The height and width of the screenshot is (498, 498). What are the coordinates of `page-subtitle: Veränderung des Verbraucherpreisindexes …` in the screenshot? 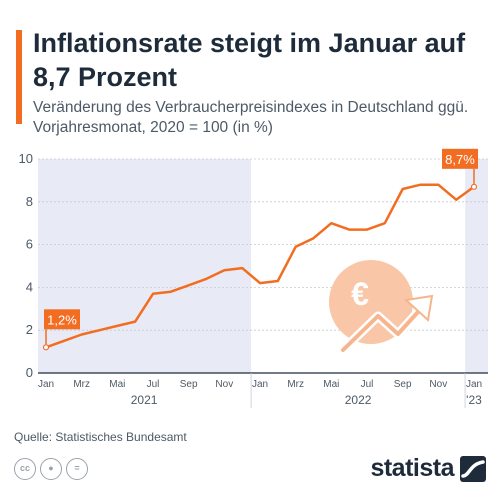 It's located at (251, 117).